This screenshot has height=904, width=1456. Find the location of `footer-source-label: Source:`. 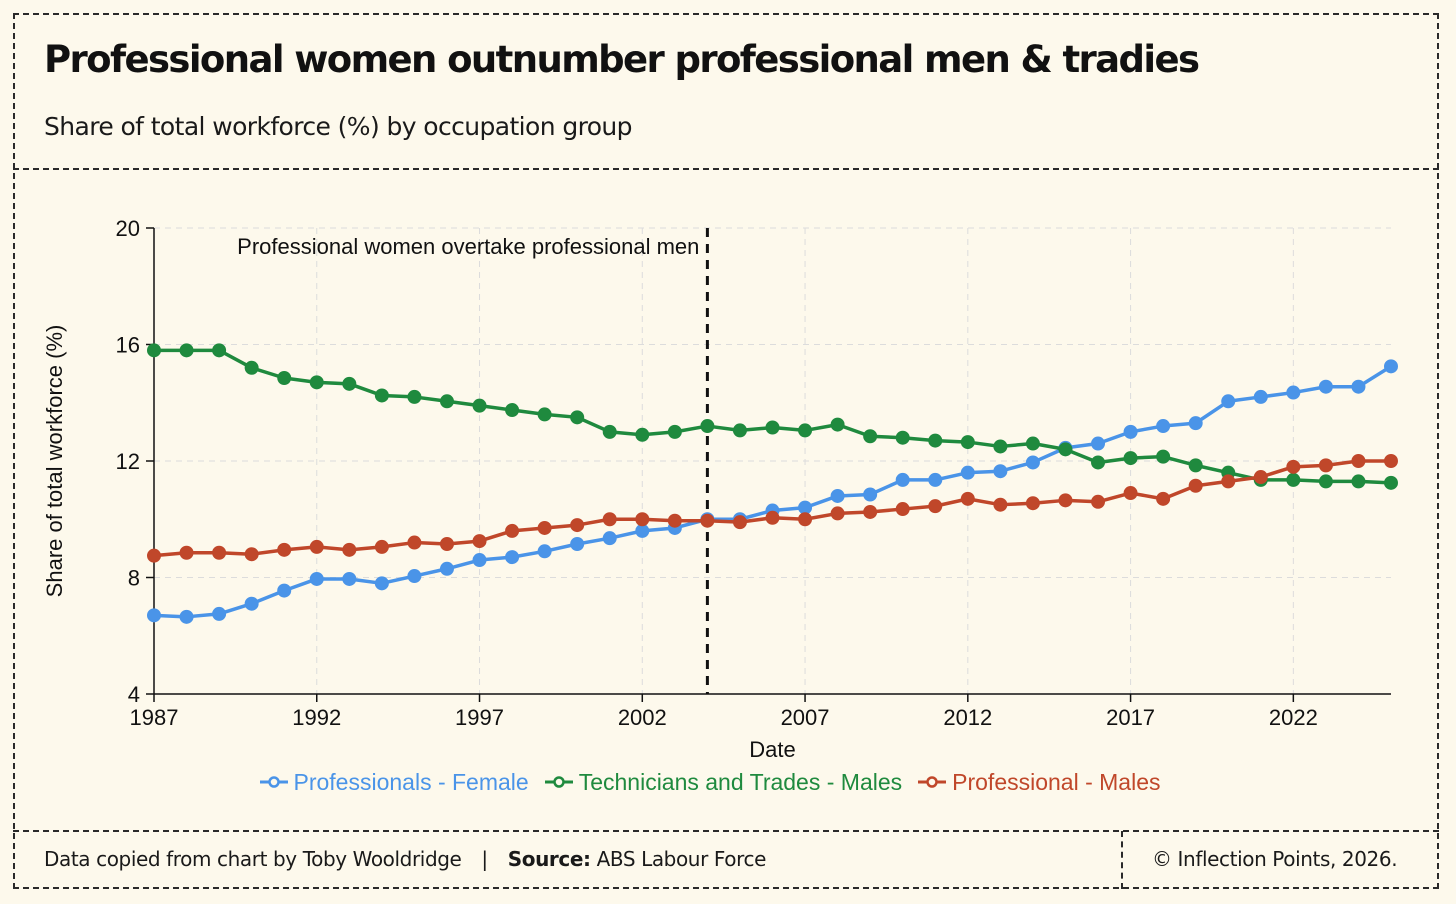

footer-source-label: Source: is located at coordinates (549, 859).